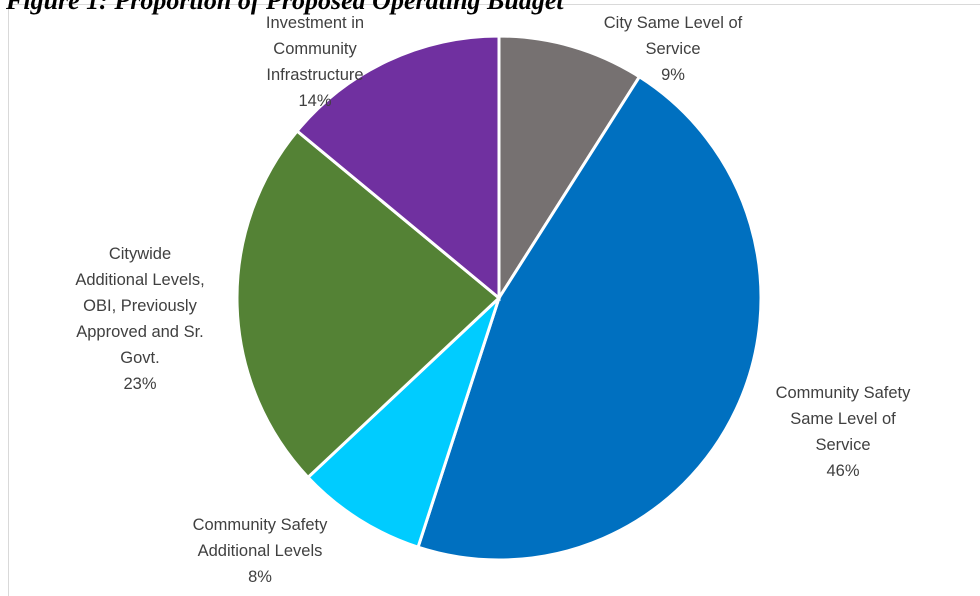 This screenshot has width=980, height=596. I want to click on slice-pct-label: 14%, so click(314, 101).